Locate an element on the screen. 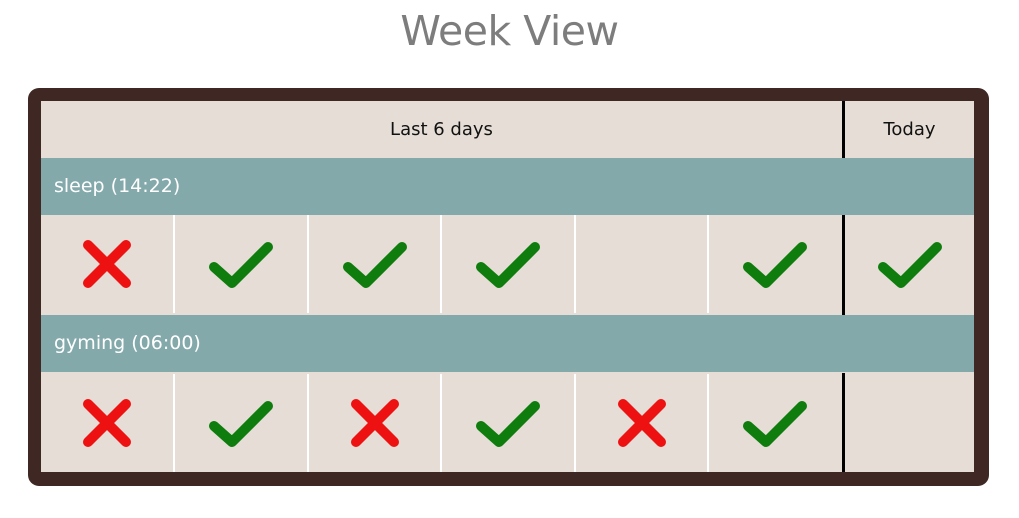 This screenshot has width=1019, height=518. header-today: Today is located at coordinates (909, 129).